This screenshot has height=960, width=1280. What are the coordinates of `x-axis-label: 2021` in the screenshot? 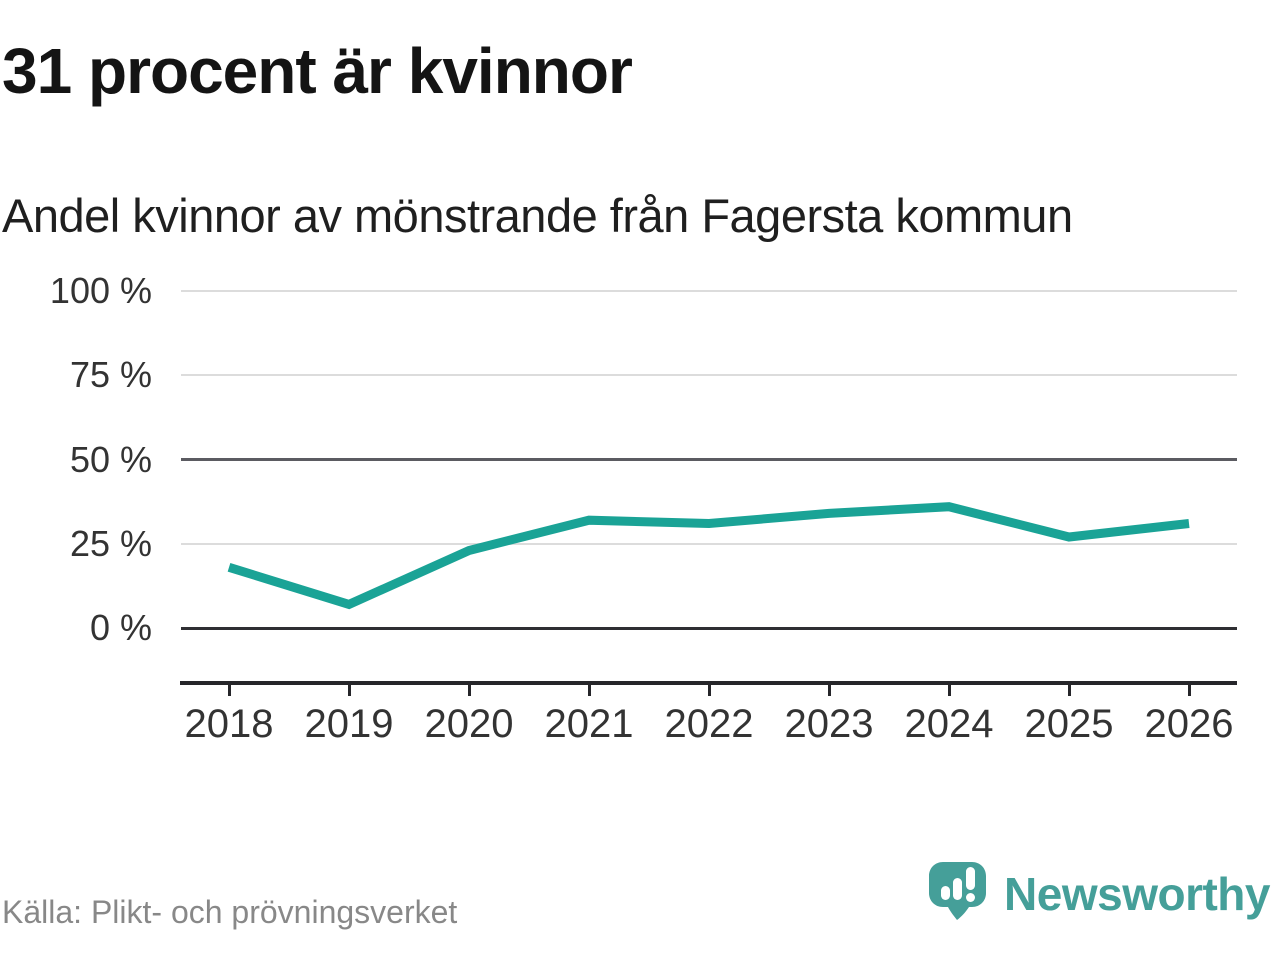 It's located at (589, 724).